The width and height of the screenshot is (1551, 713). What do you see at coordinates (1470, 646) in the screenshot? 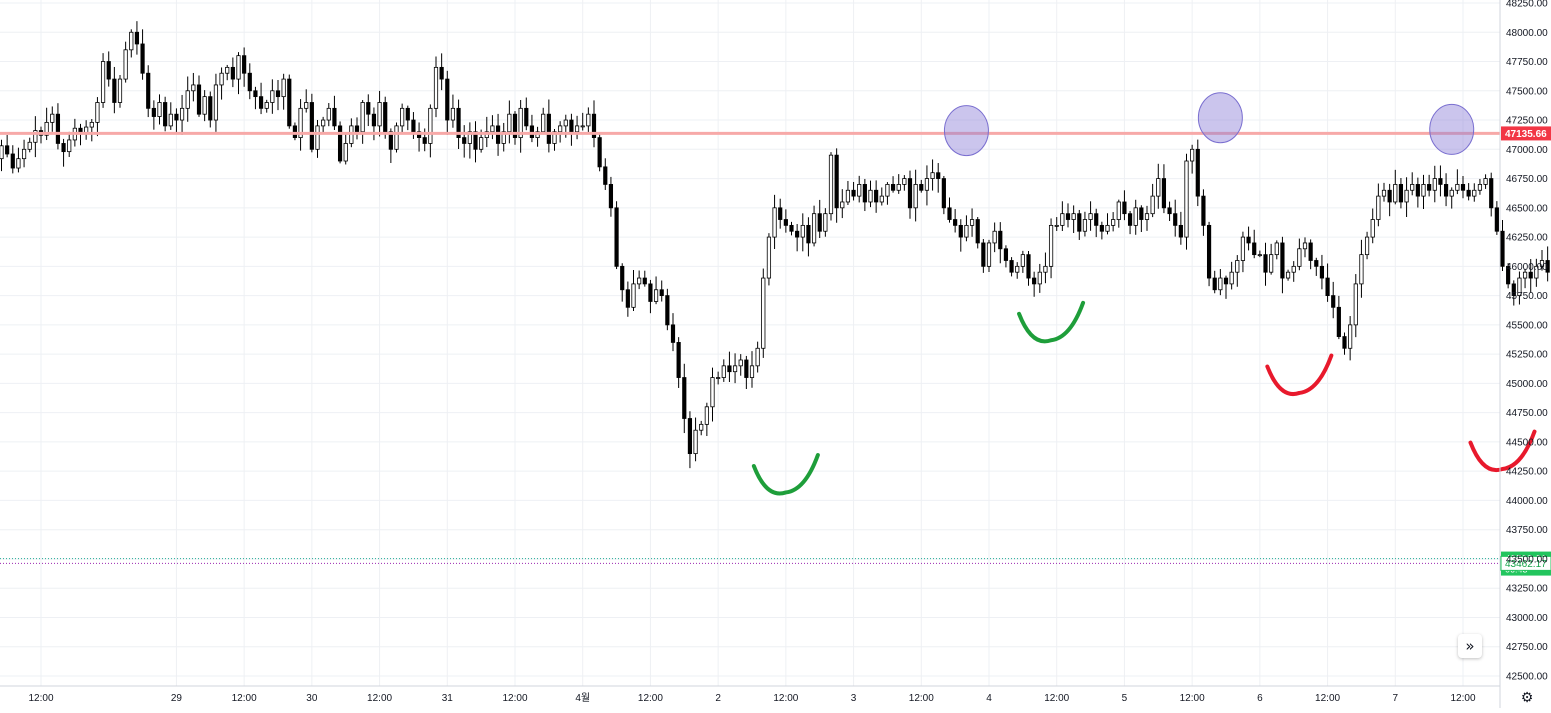
I see `scroll-to-realtime-button: »` at bounding box center [1470, 646].